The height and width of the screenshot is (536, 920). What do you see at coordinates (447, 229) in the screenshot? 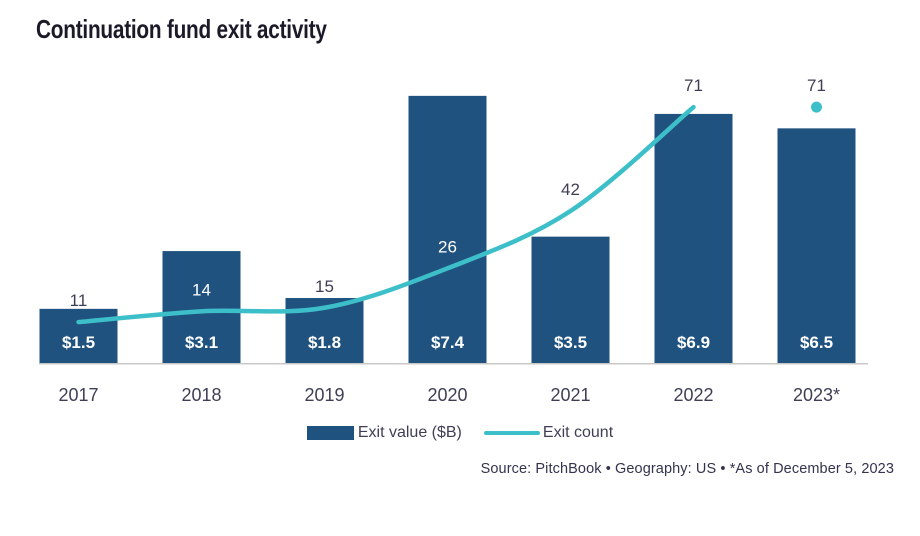
I see `exit-value-bar-2020` at bounding box center [447, 229].